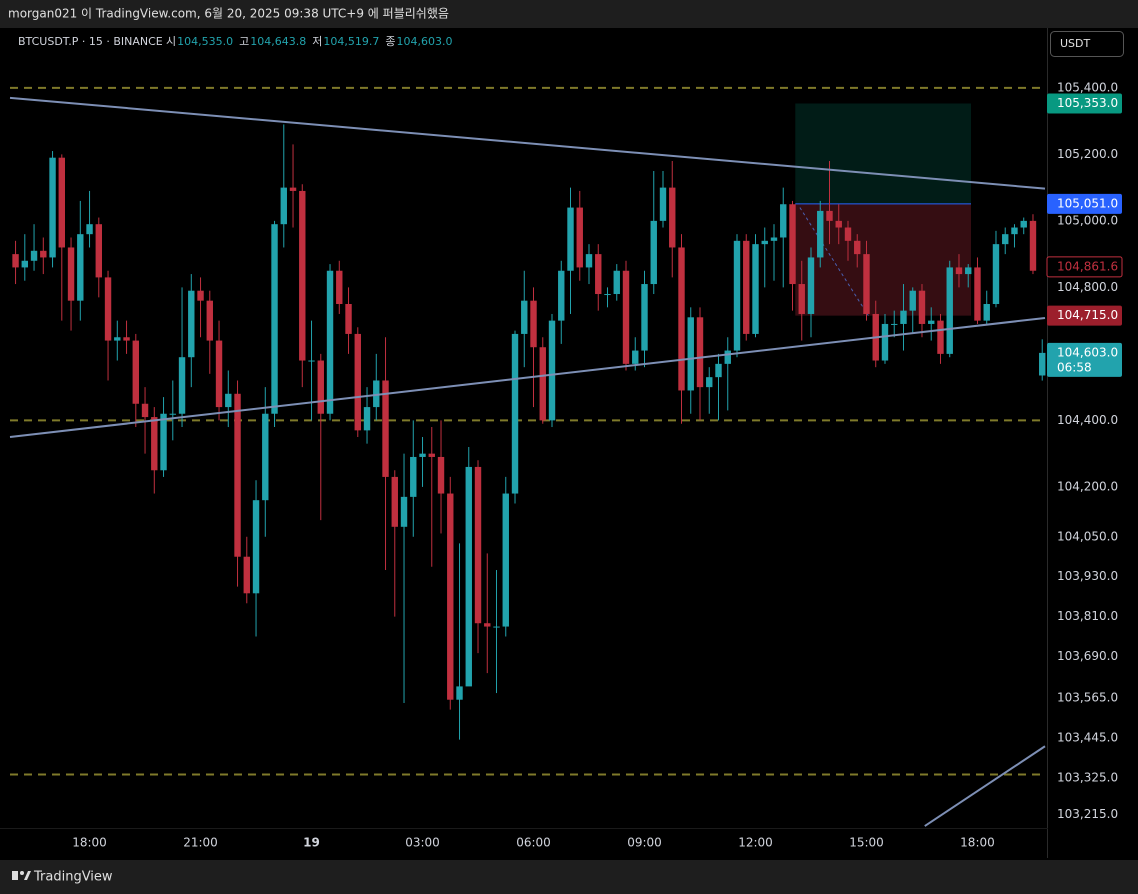  I want to click on x-tick-label: 19, so click(311, 843).